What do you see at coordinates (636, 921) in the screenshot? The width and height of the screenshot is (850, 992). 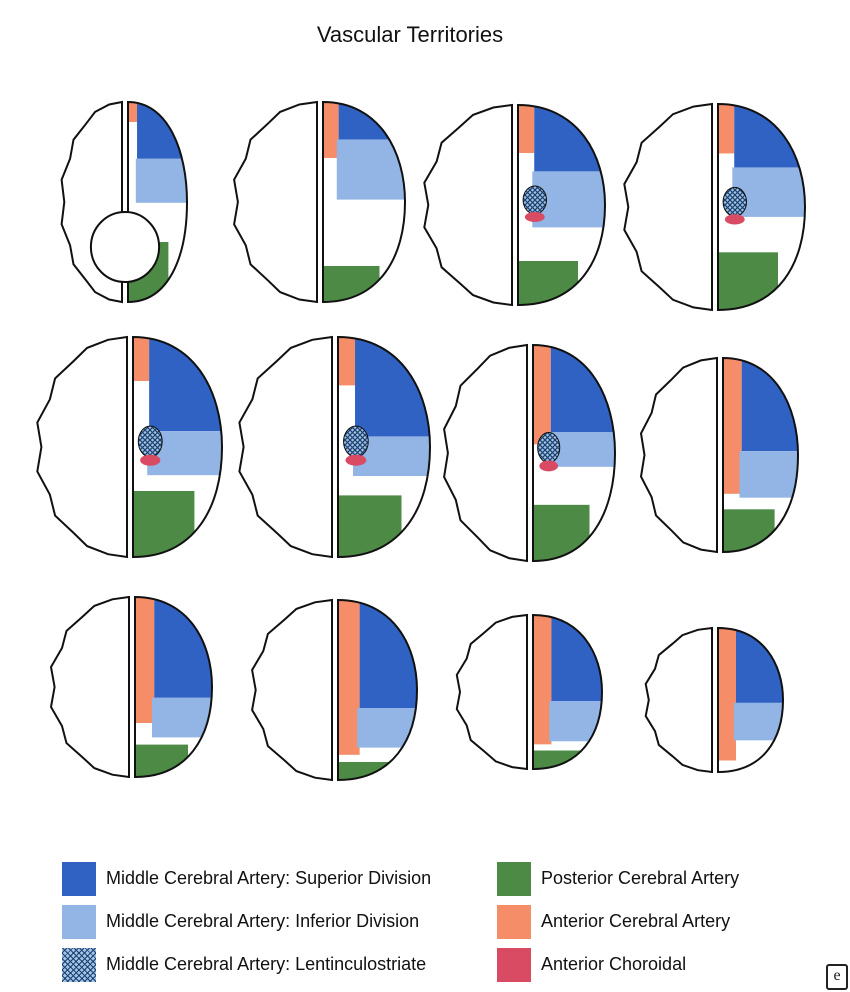 I see `legend-label: Anterior Cerebral Artery` at bounding box center [636, 921].